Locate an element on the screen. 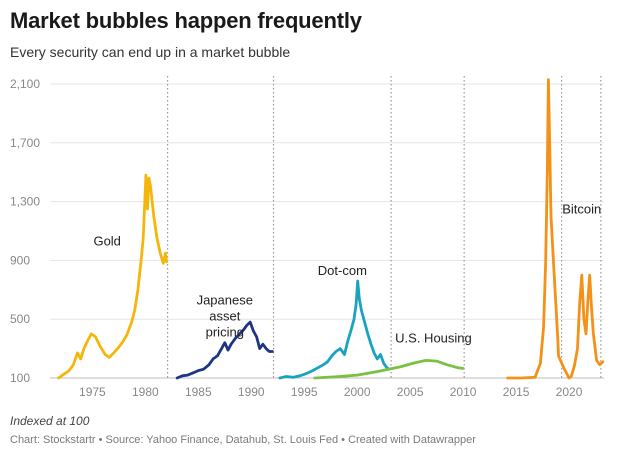  x-tick-label: 2020 is located at coordinates (569, 392).